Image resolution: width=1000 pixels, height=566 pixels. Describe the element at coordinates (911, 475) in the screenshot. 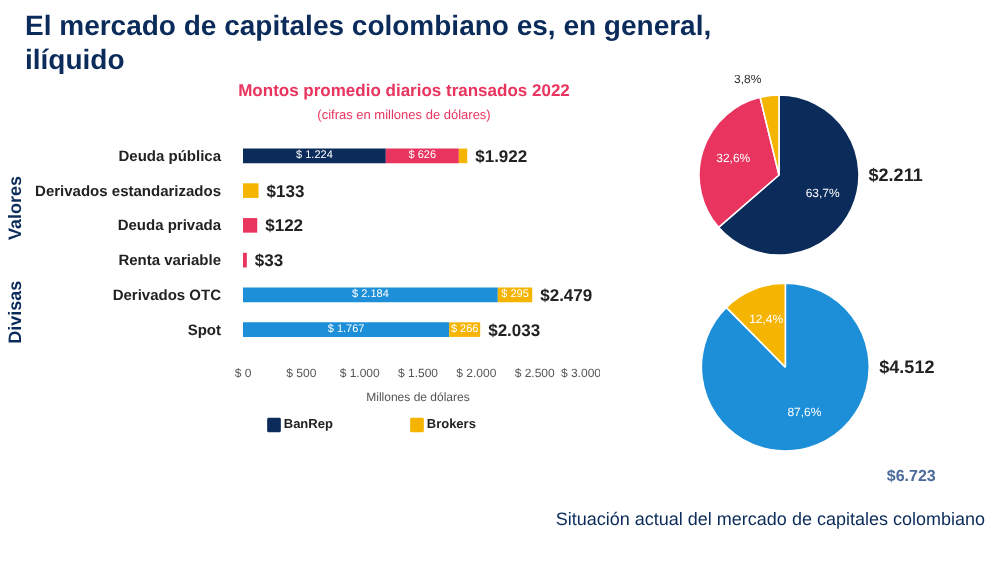

I see `text: $6.723` at that location.